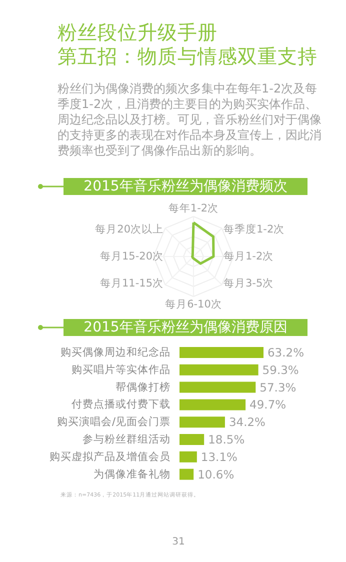 This screenshot has width=346, height=562. Describe the element at coordinates (193, 304) in the screenshot. I see `spoke-label: 每月6-10次` at that location.